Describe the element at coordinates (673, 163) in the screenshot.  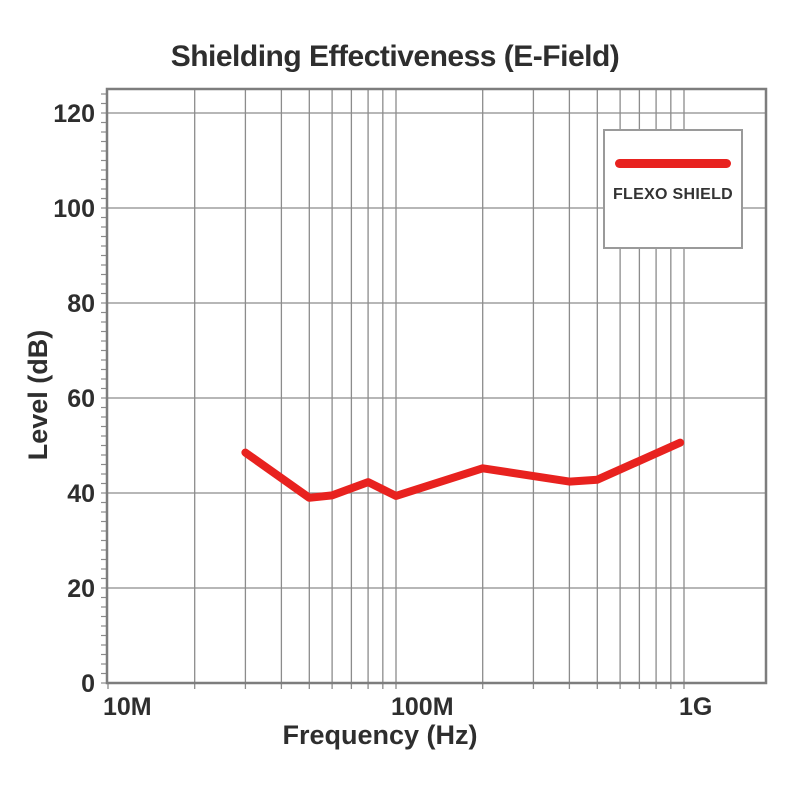
I see `legend-line-swatch` at that location.